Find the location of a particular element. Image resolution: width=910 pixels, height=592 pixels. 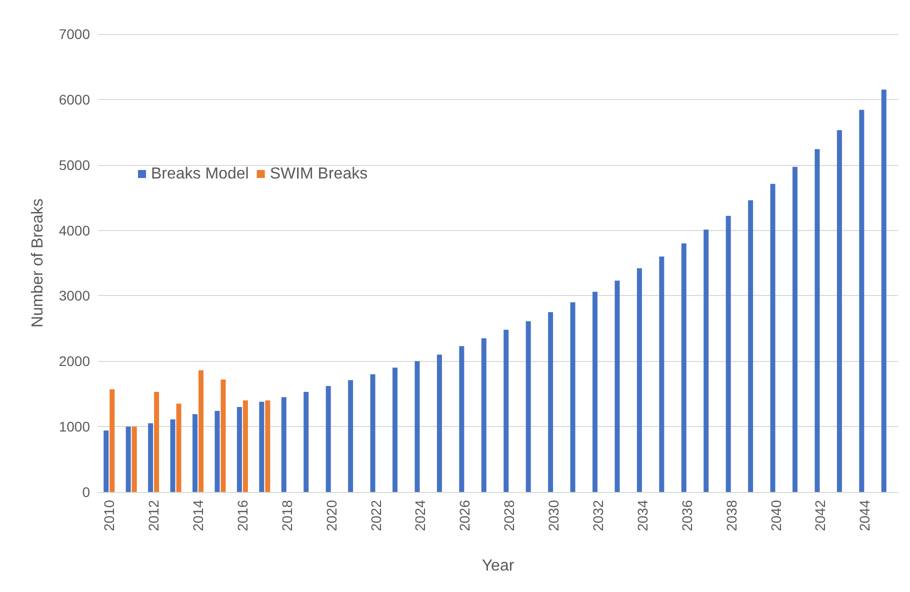

y-tick-label: 6000 is located at coordinates (74, 99).